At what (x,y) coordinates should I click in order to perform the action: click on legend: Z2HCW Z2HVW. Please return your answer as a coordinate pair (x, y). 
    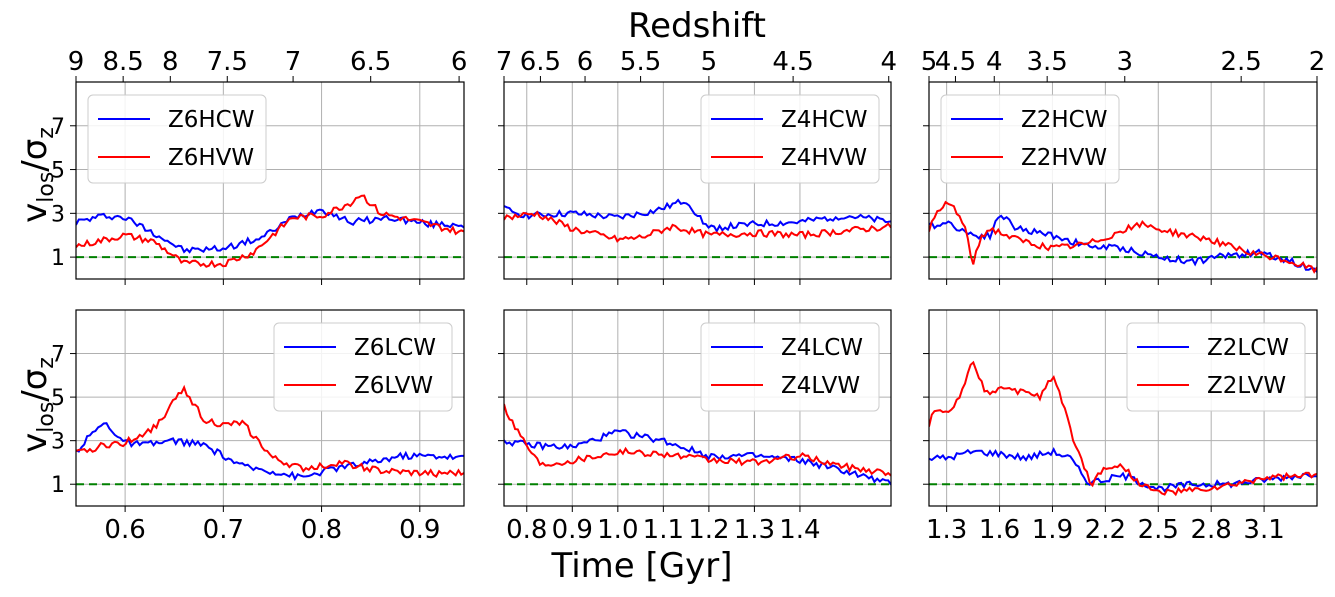
    Looking at the image, I should click on (1030, 139).